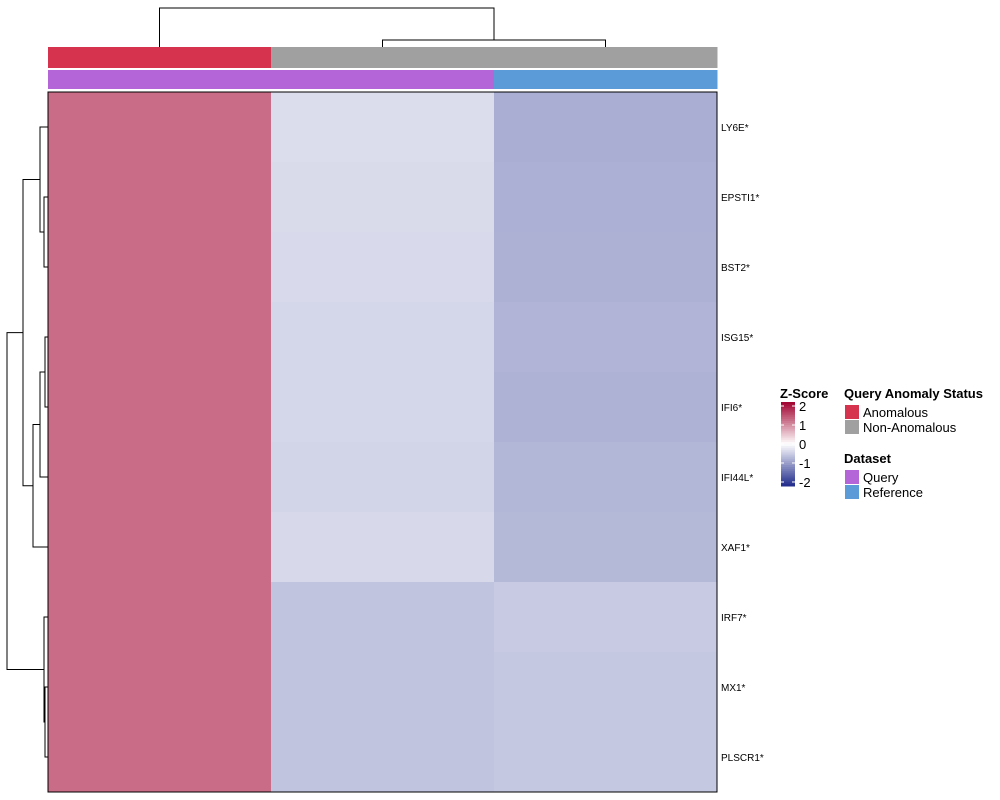 This screenshot has width=1000, height=800. What do you see at coordinates (742, 758) in the screenshot?
I see `row-label: PLSCR1*` at bounding box center [742, 758].